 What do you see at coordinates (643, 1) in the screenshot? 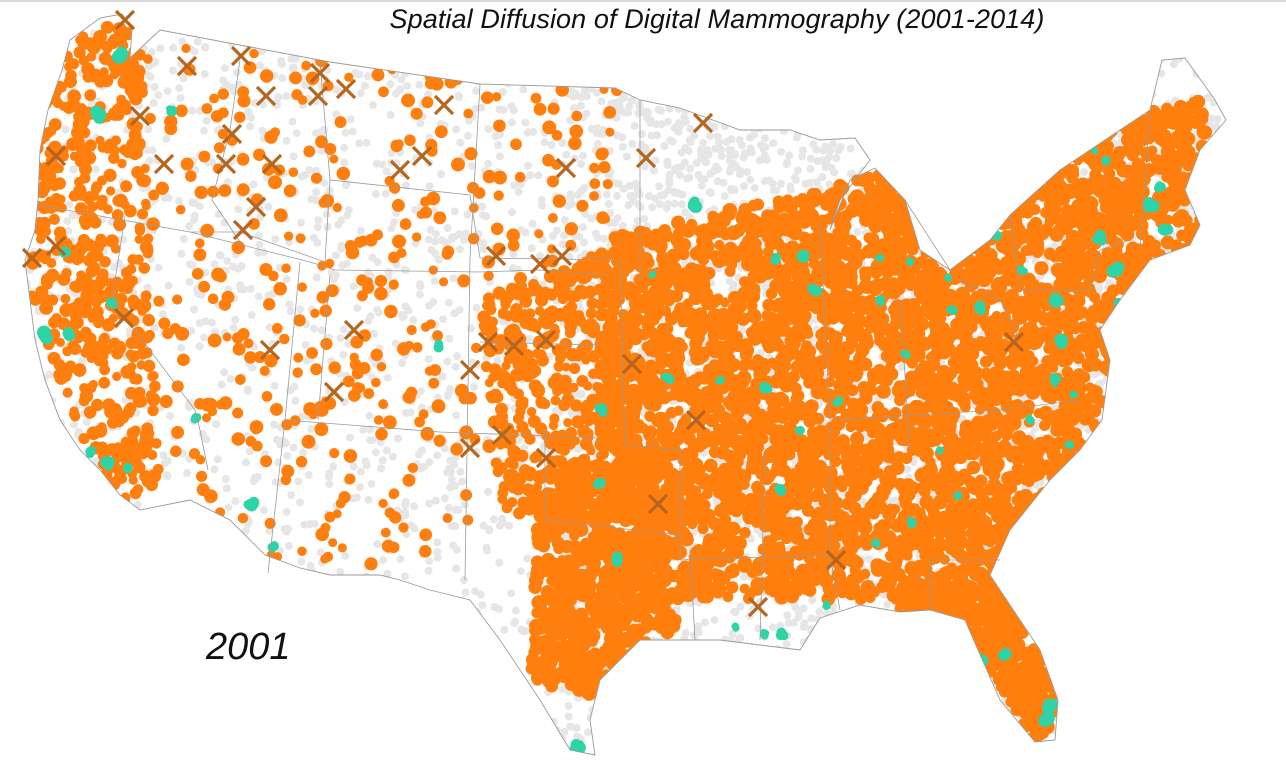
I see `top-rule` at bounding box center [643, 1].